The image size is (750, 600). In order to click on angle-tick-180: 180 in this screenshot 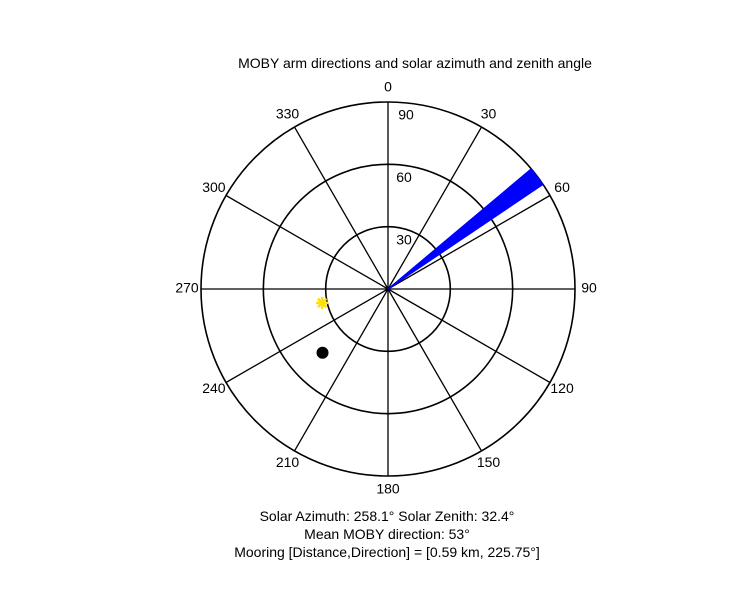, I will do `click(388, 489)`.